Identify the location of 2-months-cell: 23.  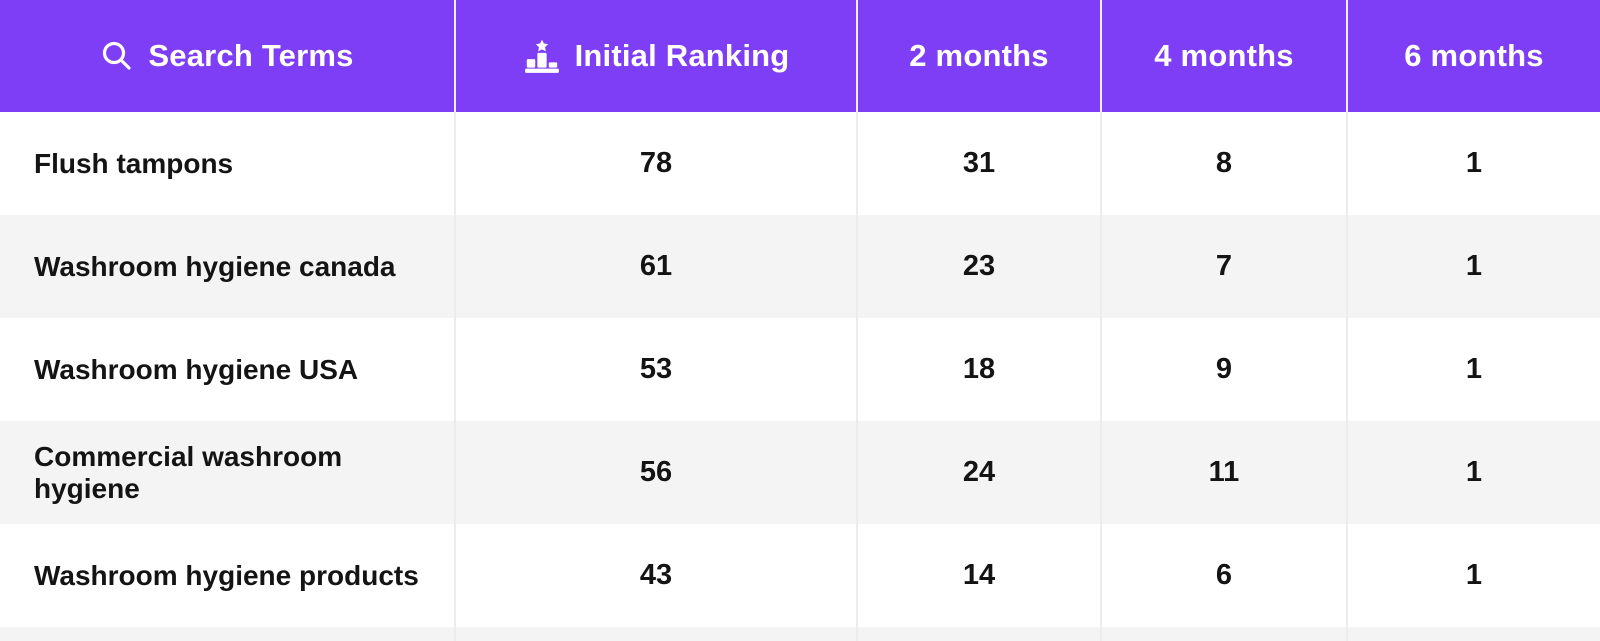
(980, 266).